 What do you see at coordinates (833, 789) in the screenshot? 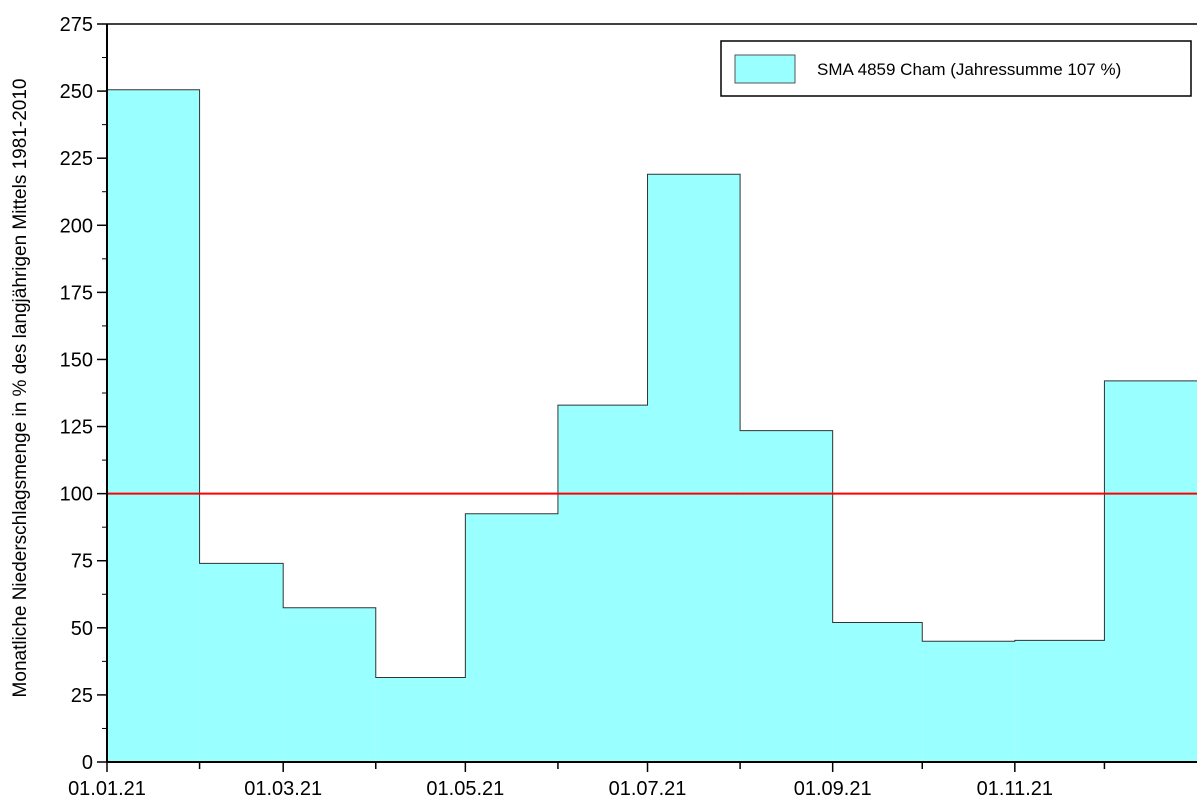
I see `x-tick-label: 01.09.21` at bounding box center [833, 789].